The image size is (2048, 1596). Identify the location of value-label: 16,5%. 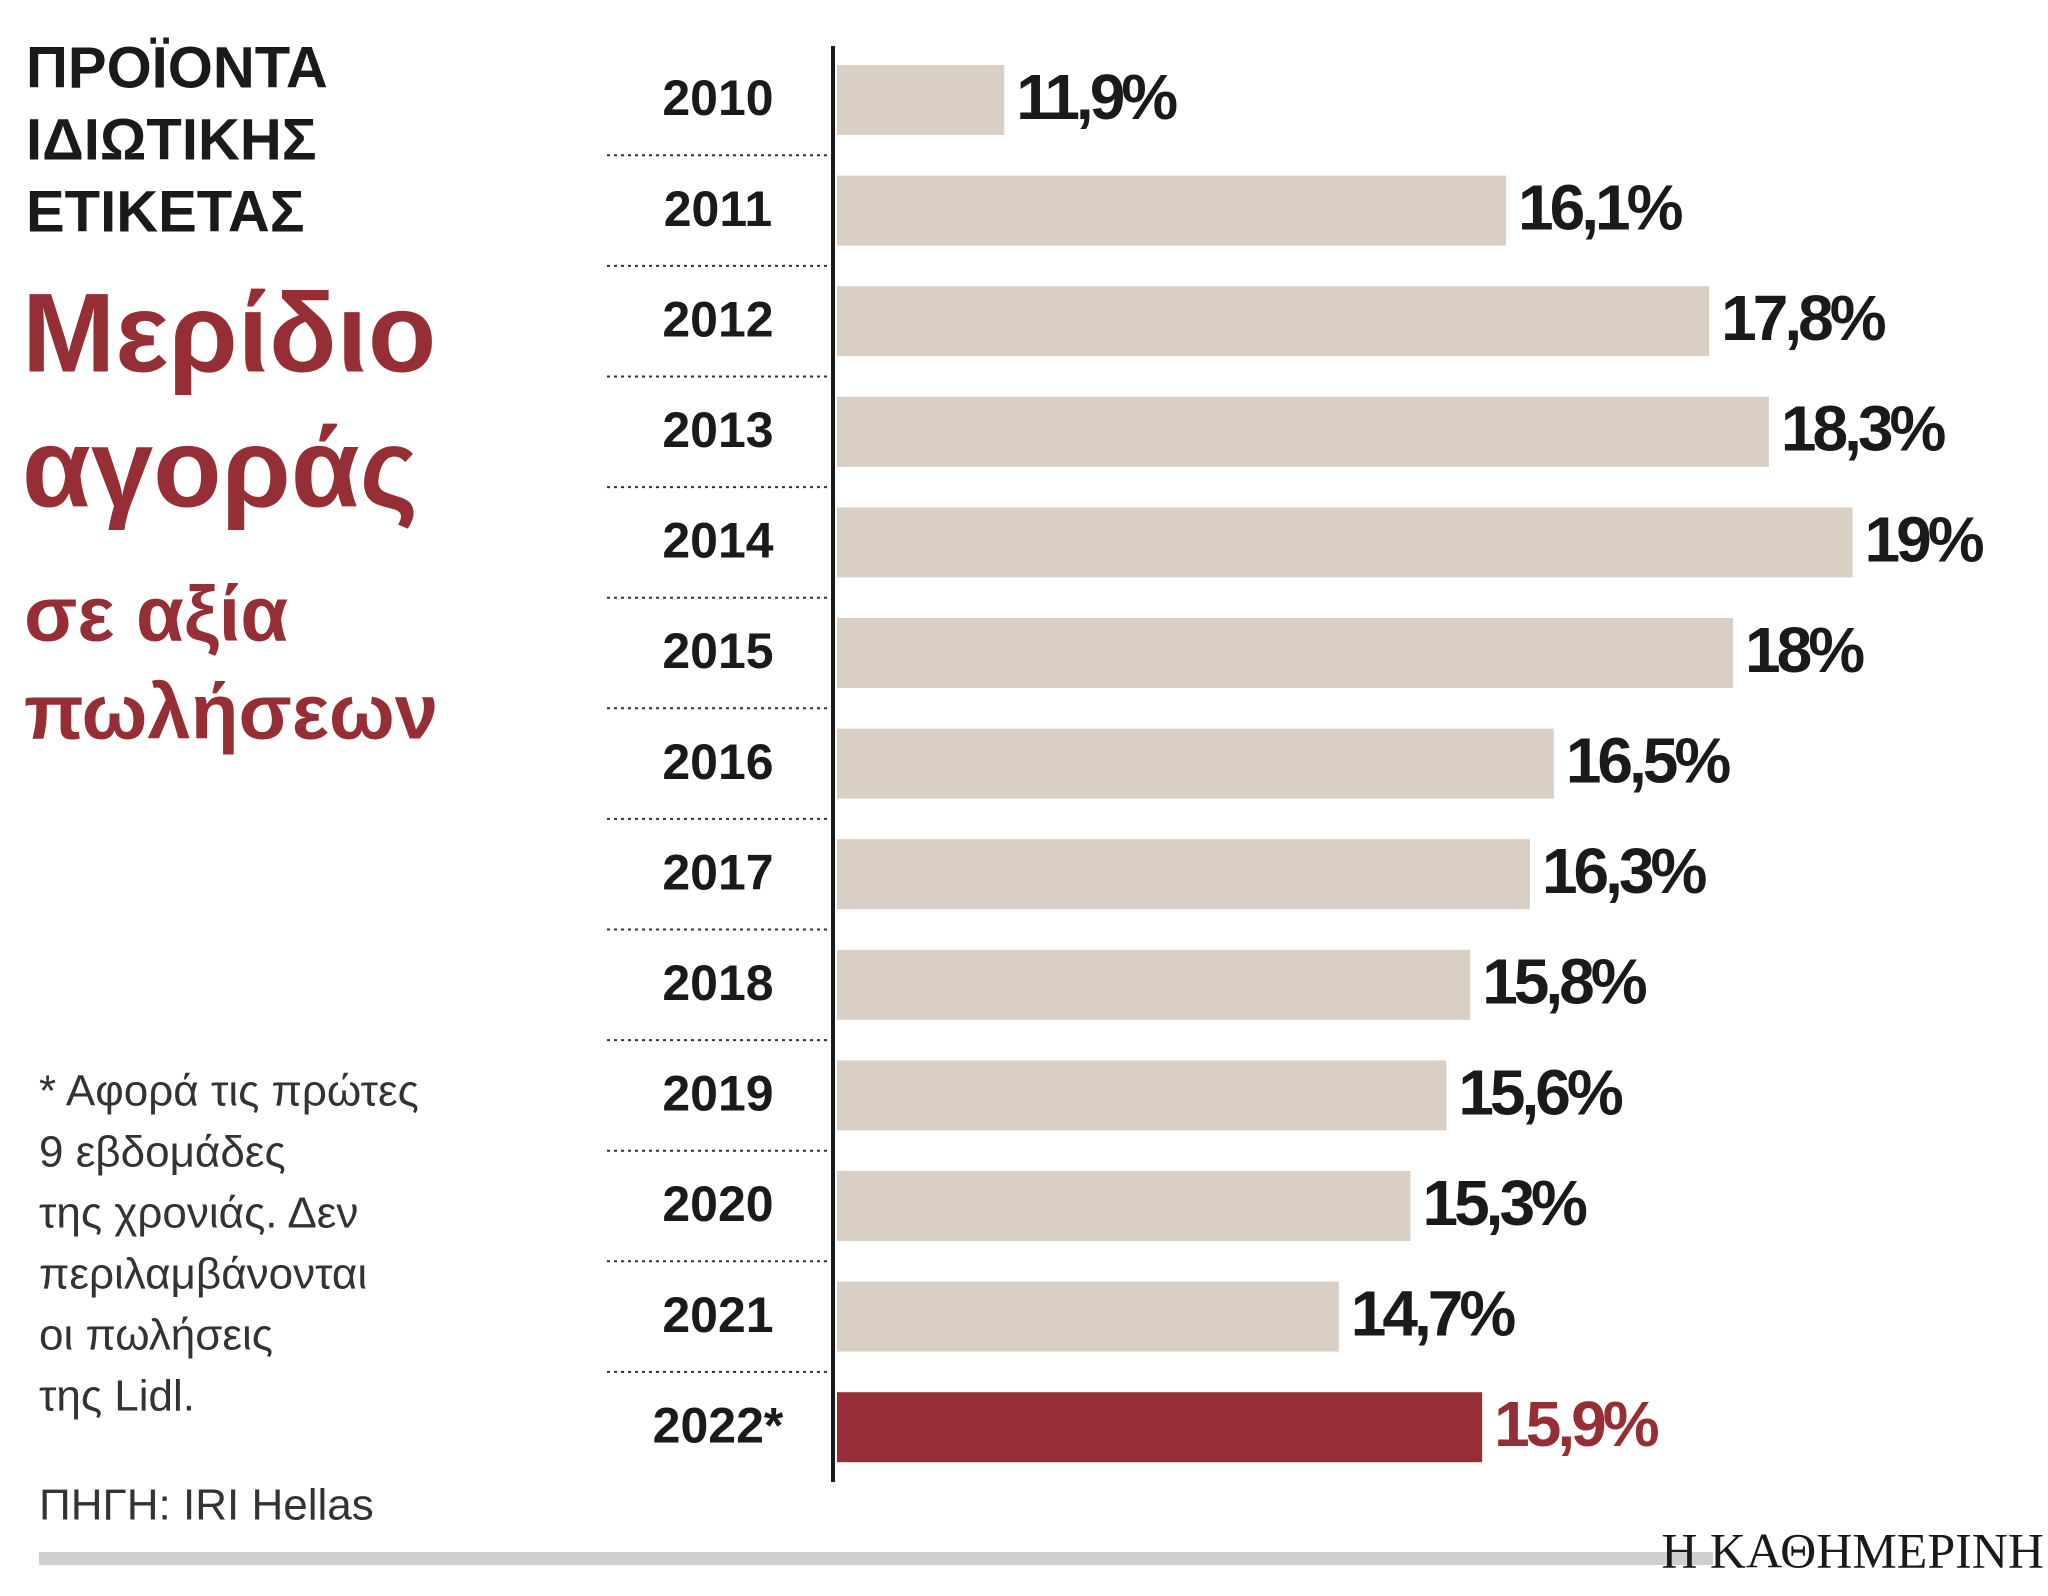
(1648, 761).